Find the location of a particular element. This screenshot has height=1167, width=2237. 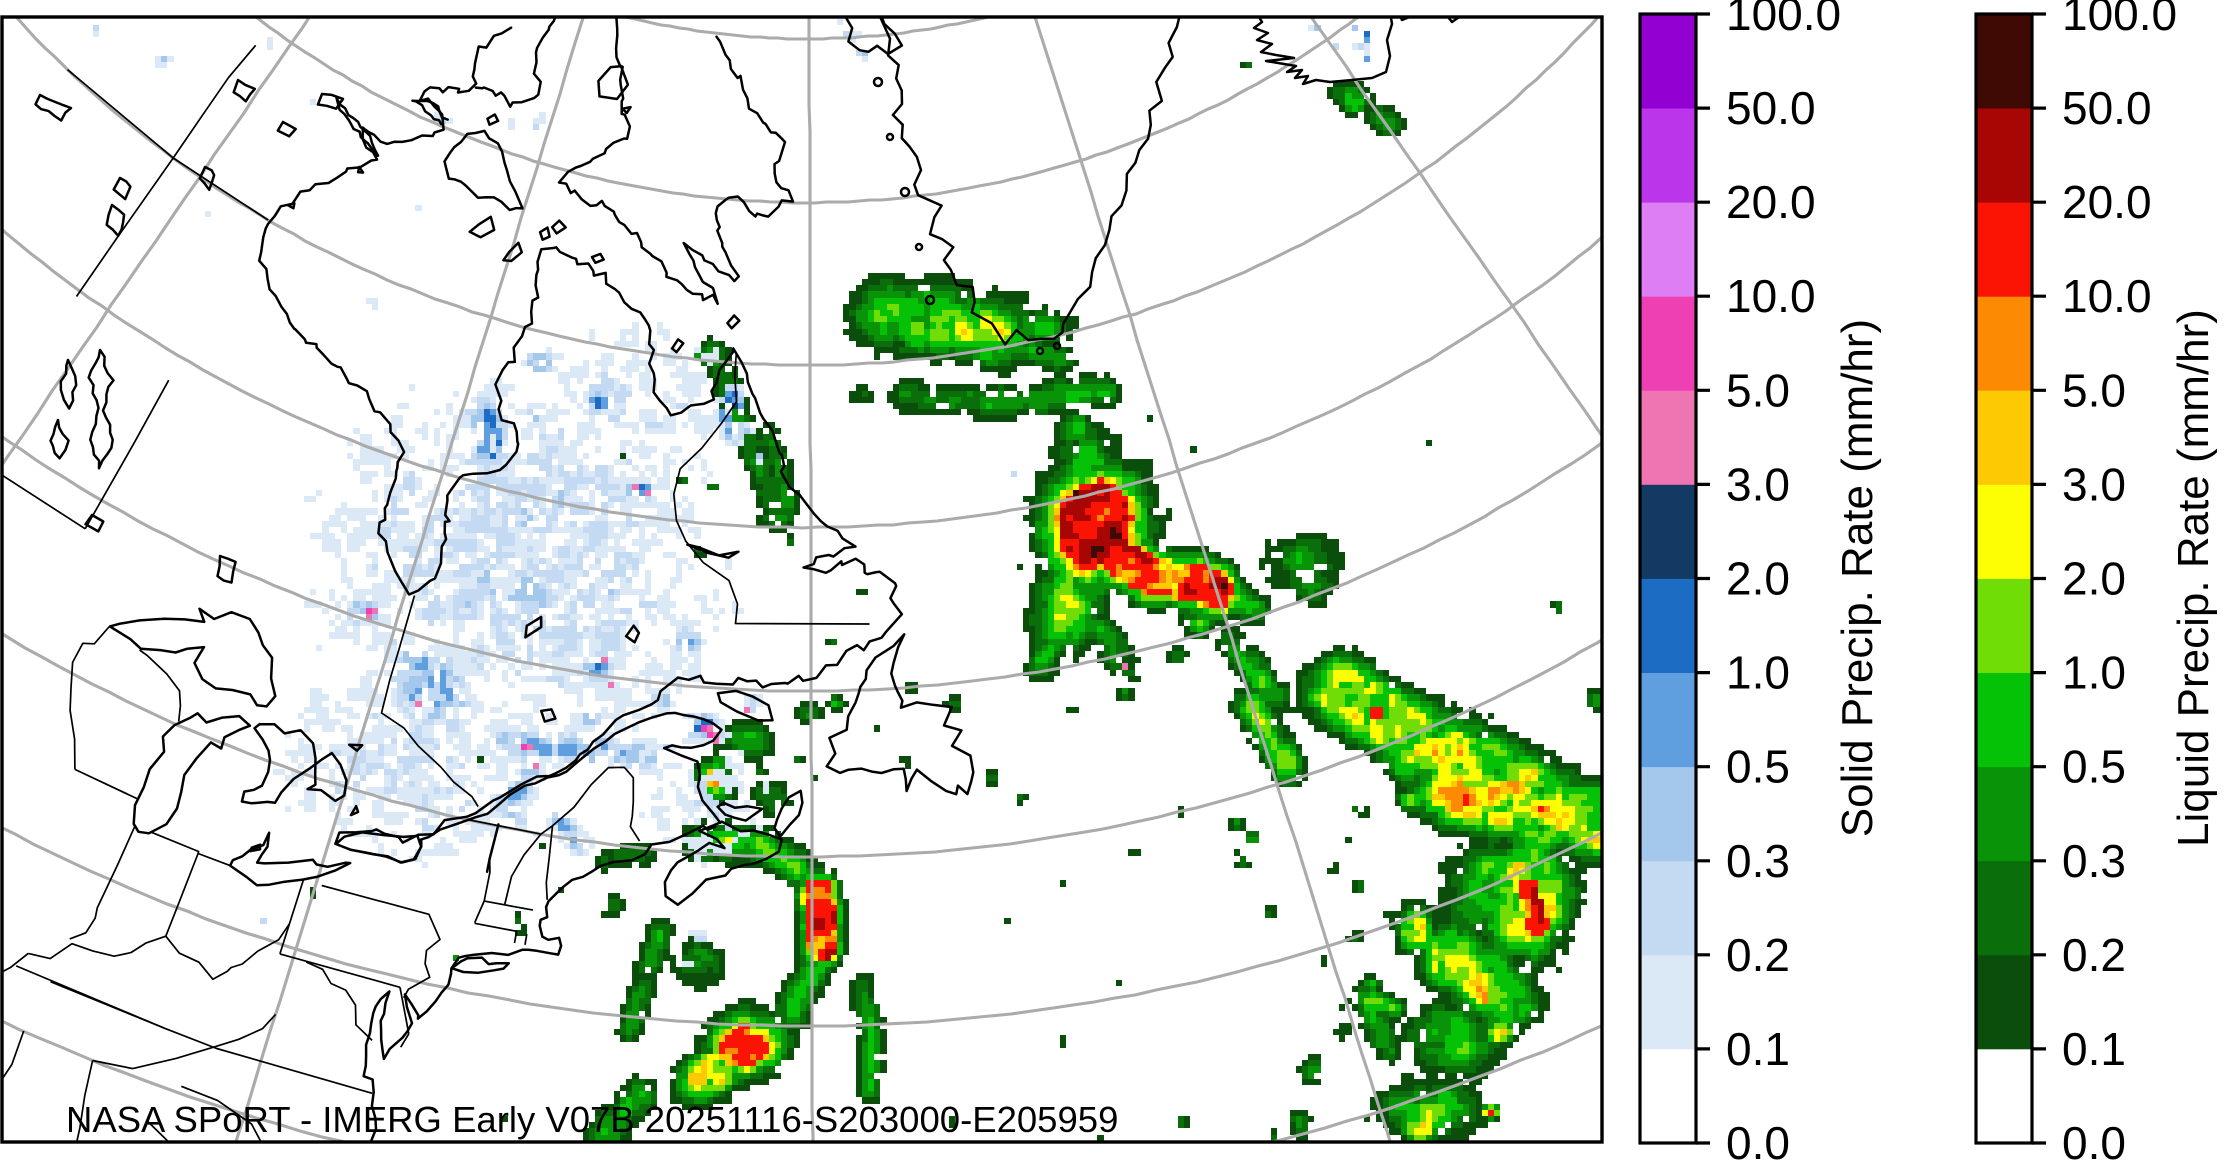

svg-text: Solid Precip. Rate (mm/hr) is located at coordinates (1857, 578).